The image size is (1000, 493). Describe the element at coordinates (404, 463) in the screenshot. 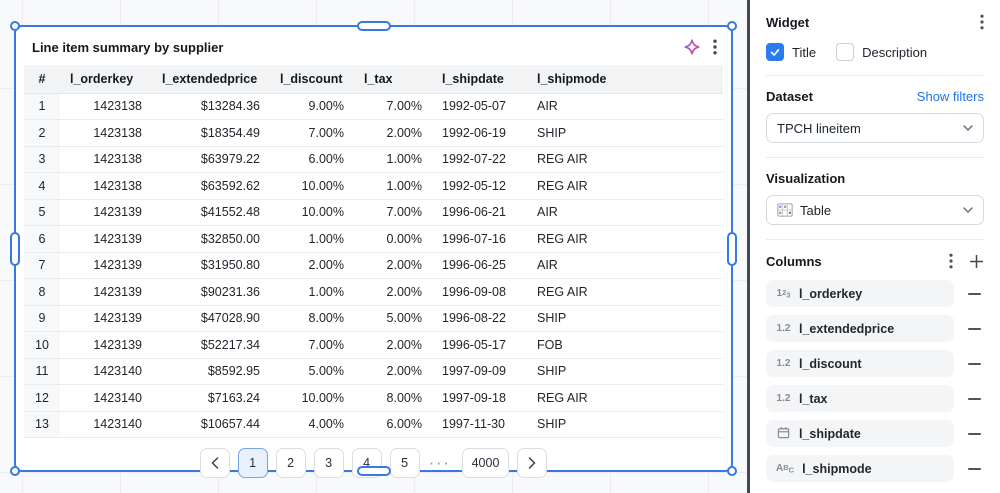

I see `pagination-page-button: 5` at that location.